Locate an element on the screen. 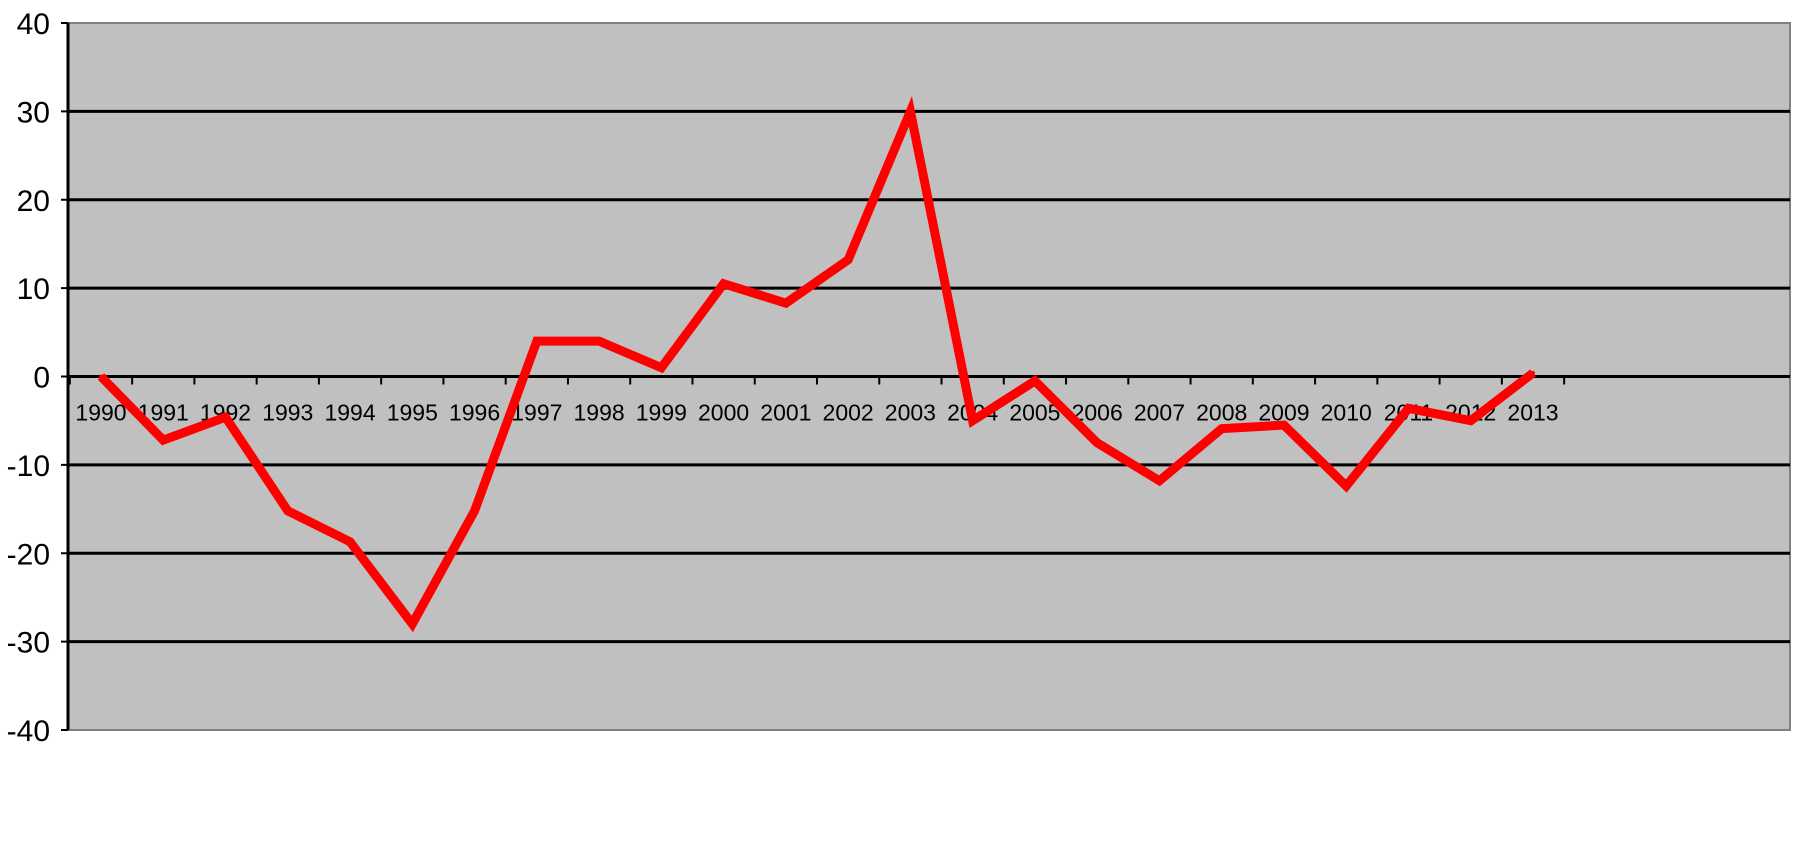 The width and height of the screenshot is (1793, 852). y-tick-label: 10 is located at coordinates (33, 289).